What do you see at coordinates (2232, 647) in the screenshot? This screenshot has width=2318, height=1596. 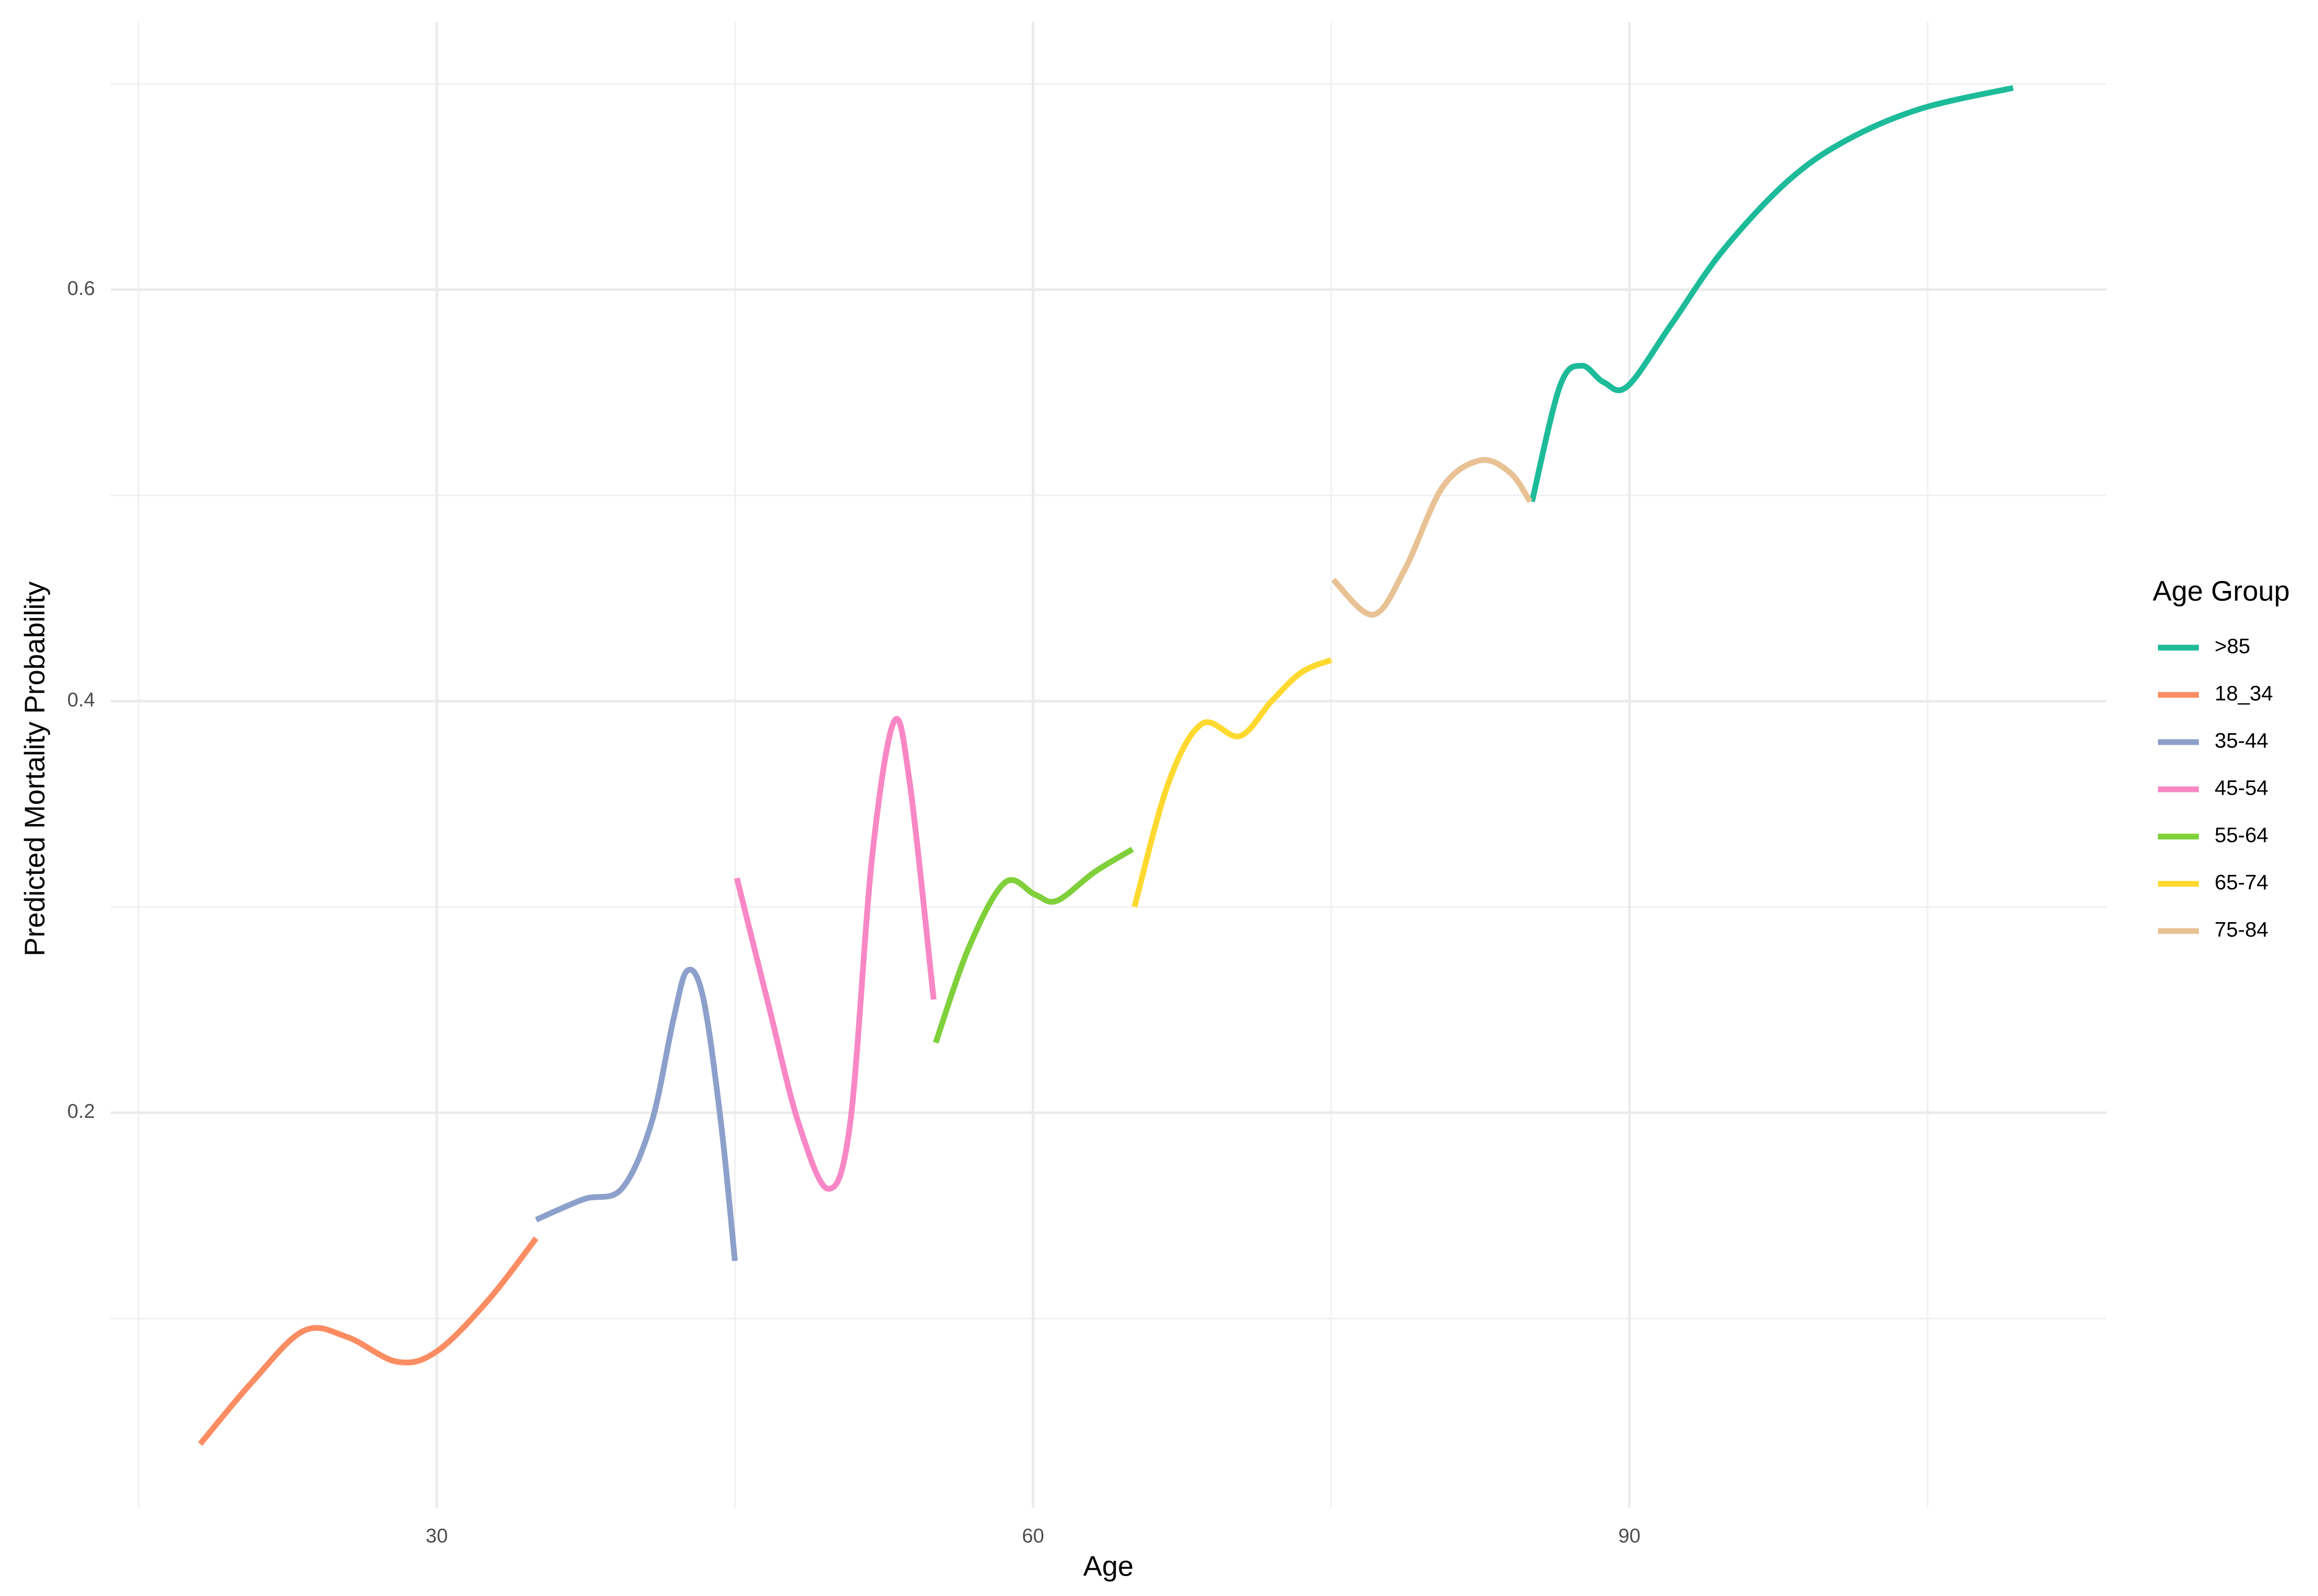 I see `legend-label: >85` at bounding box center [2232, 647].